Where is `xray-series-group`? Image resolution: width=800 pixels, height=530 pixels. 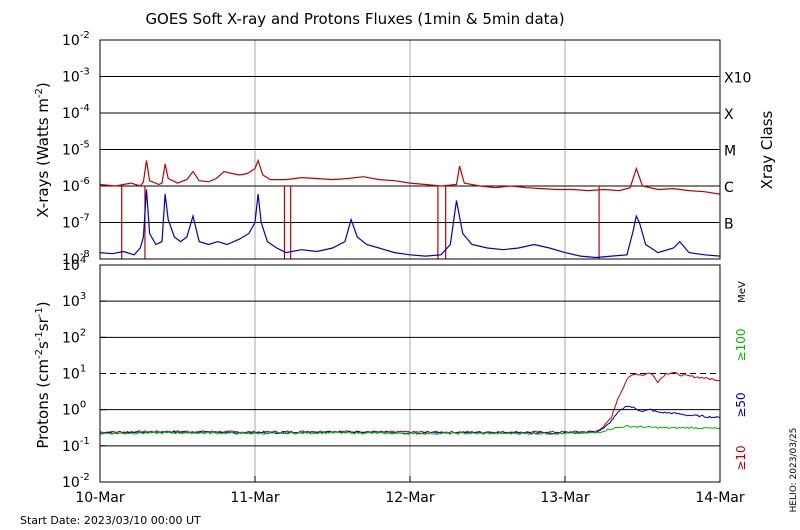 xray-series-group is located at coordinates (410, 208).